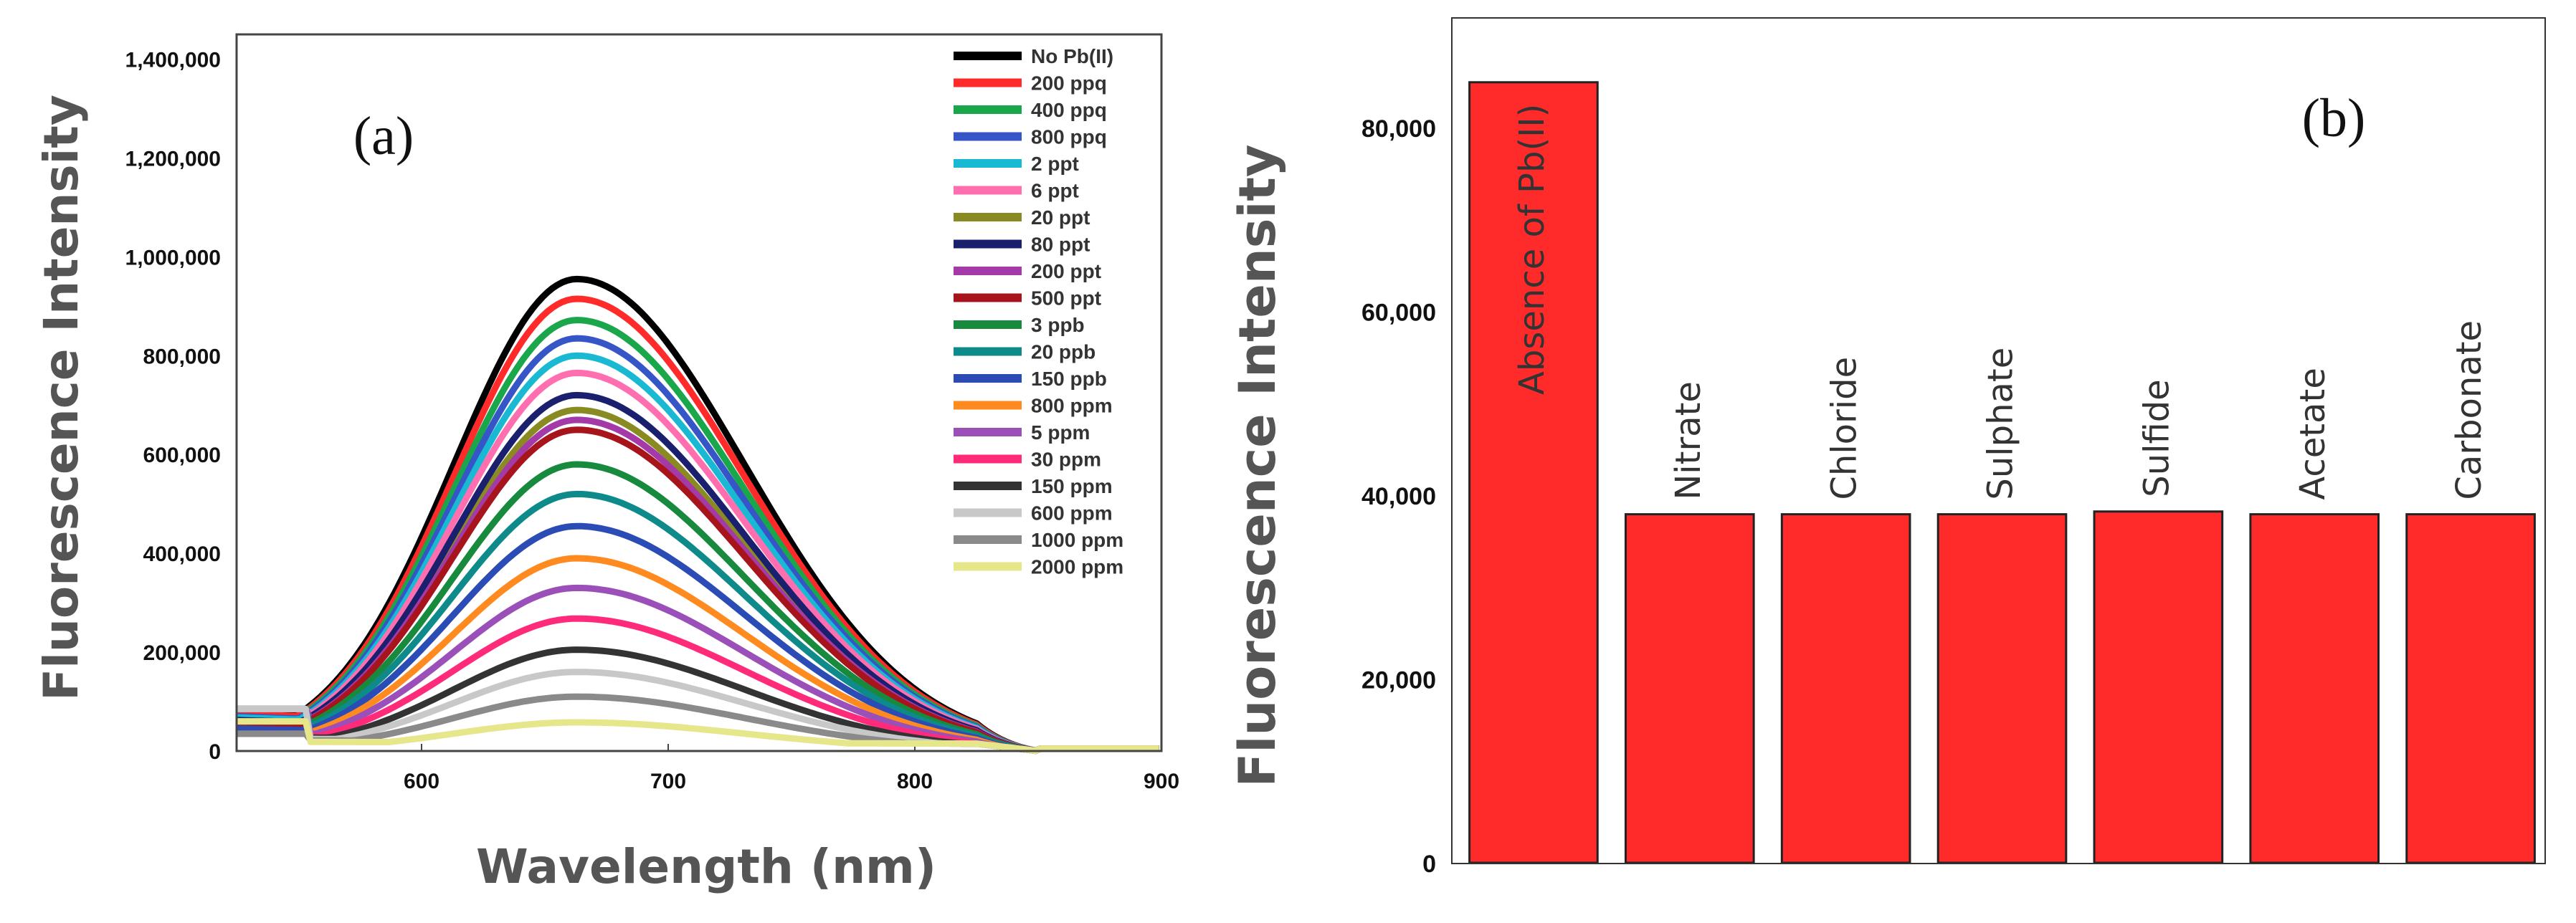 The height and width of the screenshot is (923, 2576). Describe the element at coordinates (1072, 406) in the screenshot. I see `legend-label: 800 ppm` at that location.